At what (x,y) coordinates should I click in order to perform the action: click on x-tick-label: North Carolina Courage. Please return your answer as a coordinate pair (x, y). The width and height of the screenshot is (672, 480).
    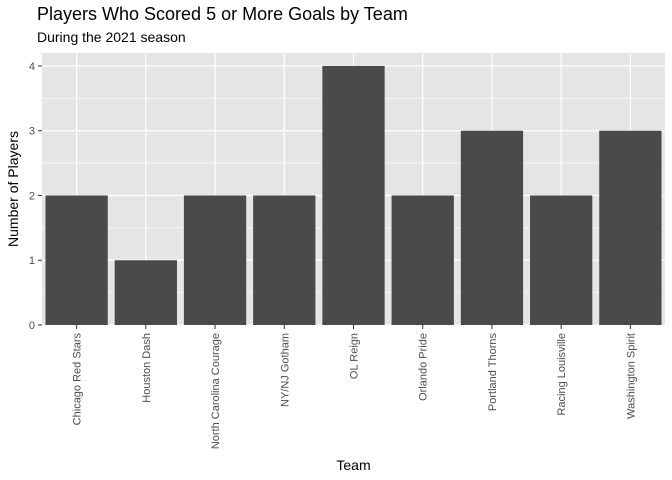
    Looking at the image, I should click on (216, 391).